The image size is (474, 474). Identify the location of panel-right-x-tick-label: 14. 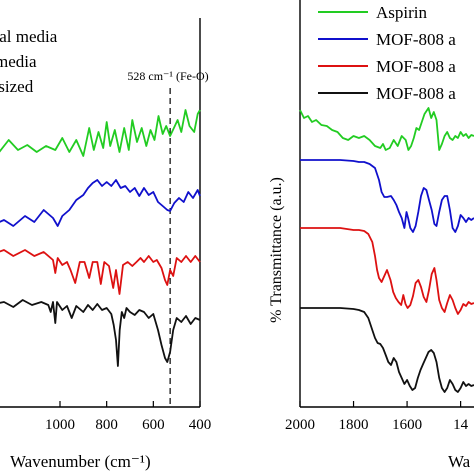
(461, 425).